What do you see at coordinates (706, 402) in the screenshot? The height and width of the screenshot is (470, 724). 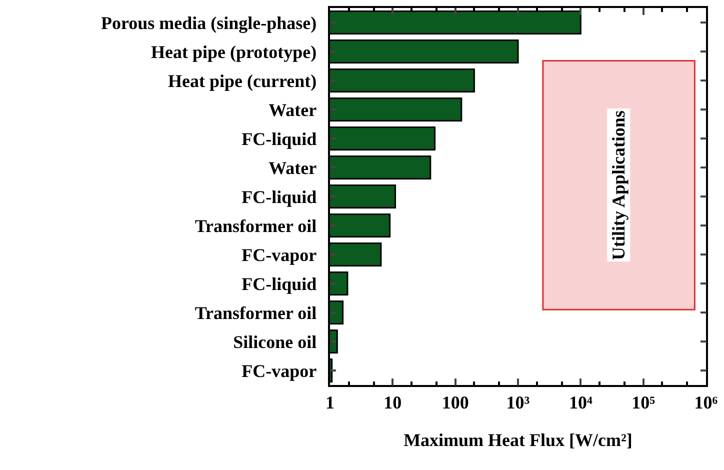 I see `x-tick-label: 10⁶` at bounding box center [706, 402].